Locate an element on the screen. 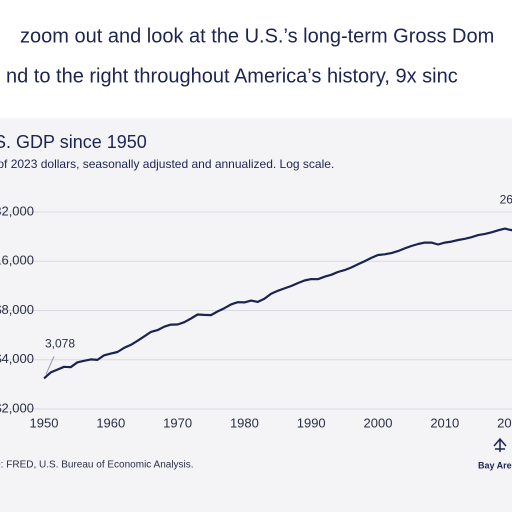 The image size is (512, 512). annotation: 26,8 is located at coordinates (506, 200).